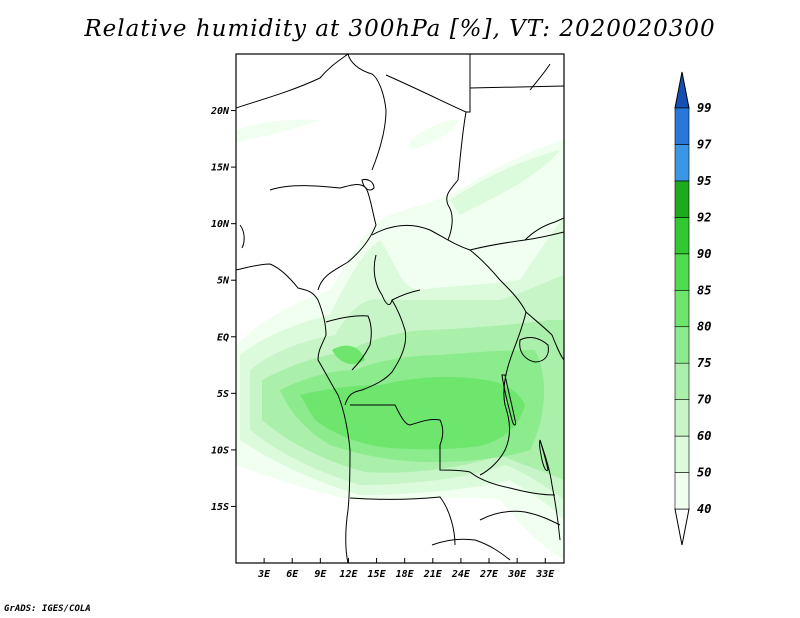 The height and width of the screenshot is (618, 800). What do you see at coordinates (242, 236) in the screenshot?
I see `lake-volta` at bounding box center [242, 236].